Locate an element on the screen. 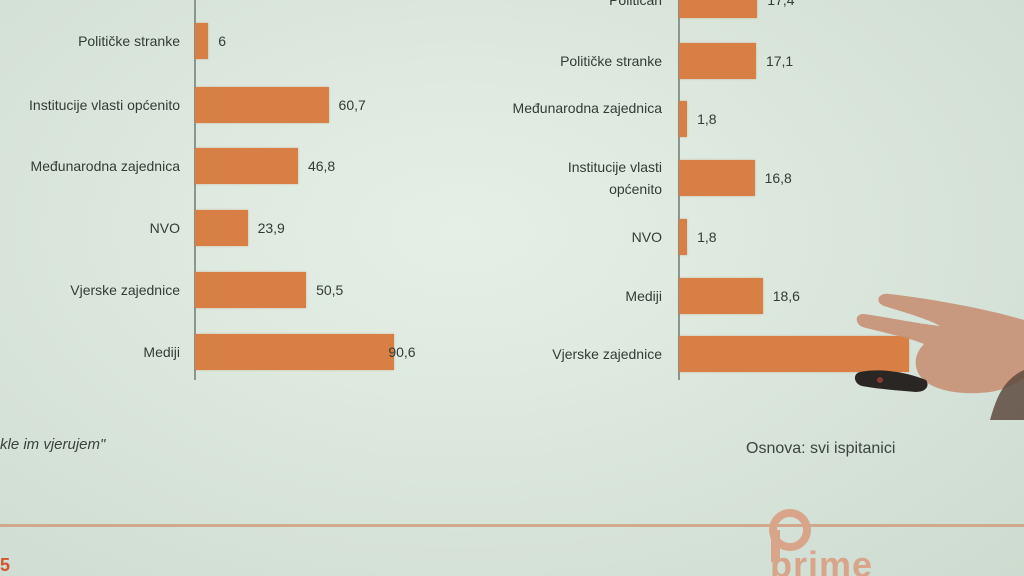 Image resolution: width=1024 pixels, height=576 pixels. value-label: 46,8 is located at coordinates (321, 166).